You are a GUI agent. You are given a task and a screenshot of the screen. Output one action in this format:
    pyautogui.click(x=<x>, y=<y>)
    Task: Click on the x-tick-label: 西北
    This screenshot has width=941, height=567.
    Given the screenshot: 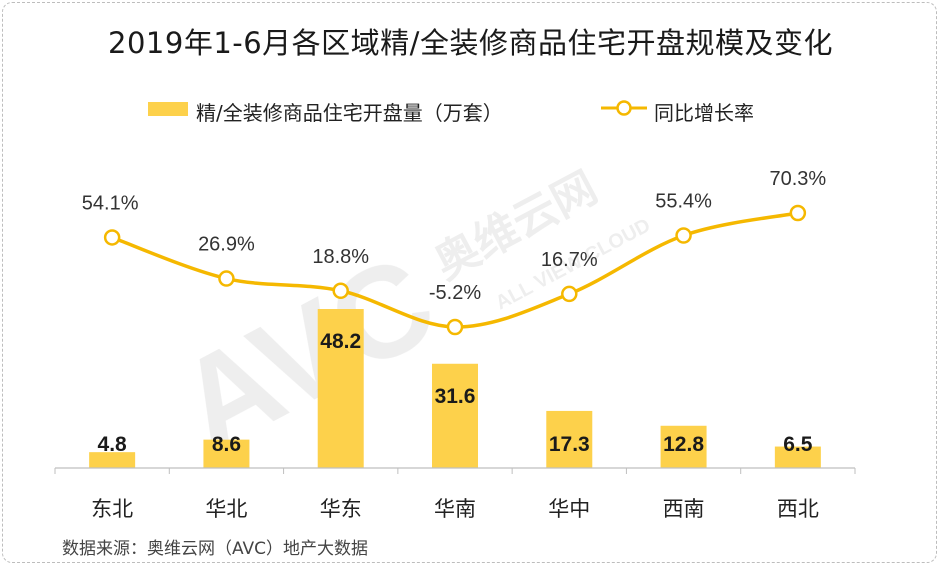 What is the action you would take?
    pyautogui.click(x=798, y=509)
    